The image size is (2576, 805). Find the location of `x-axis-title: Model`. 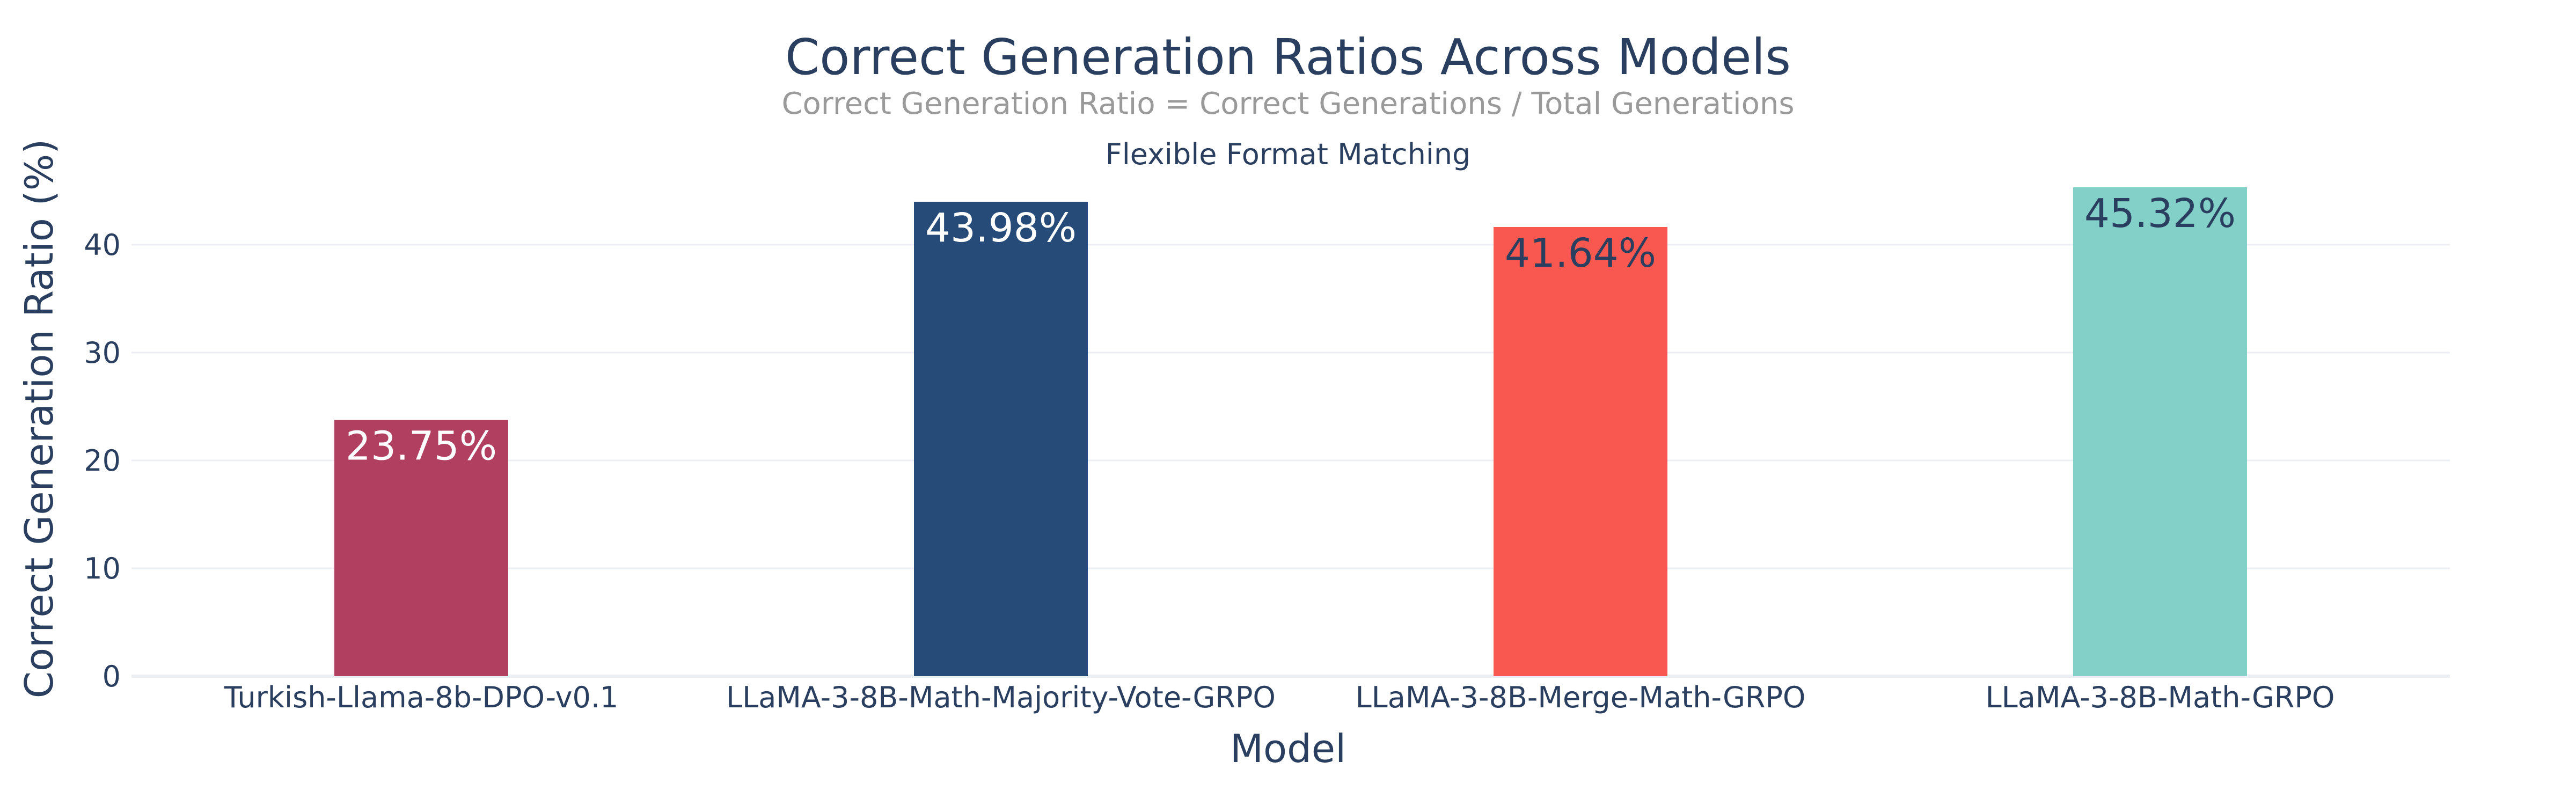

x-axis-title: Model is located at coordinates (1288, 748).